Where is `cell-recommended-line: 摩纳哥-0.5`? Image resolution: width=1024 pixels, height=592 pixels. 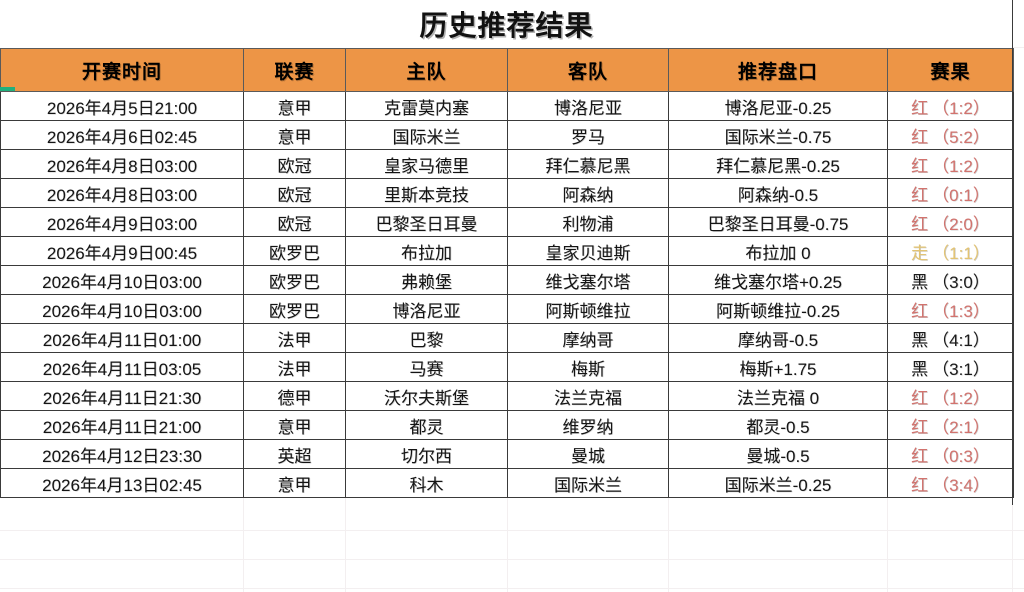
cell-recommended-line: 摩纳哥-0.5 is located at coordinates (778, 338).